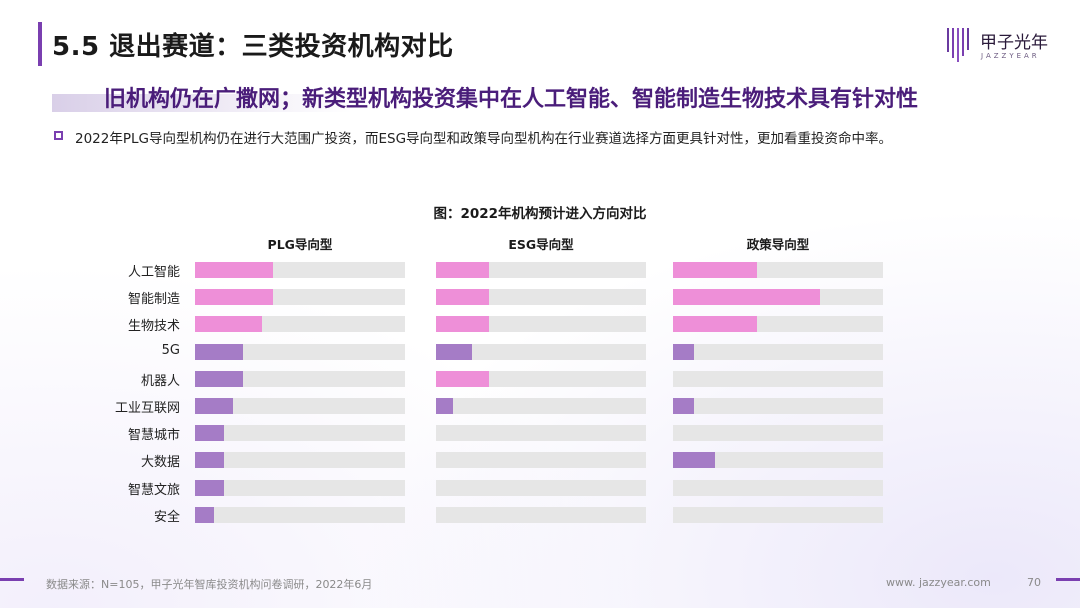  What do you see at coordinates (166, 517) in the screenshot?
I see `category-label: 安全` at bounding box center [166, 517].